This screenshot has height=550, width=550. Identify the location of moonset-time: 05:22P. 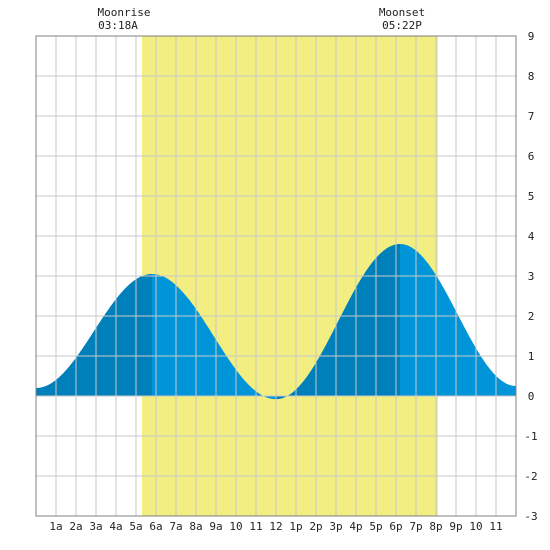
(402, 25).